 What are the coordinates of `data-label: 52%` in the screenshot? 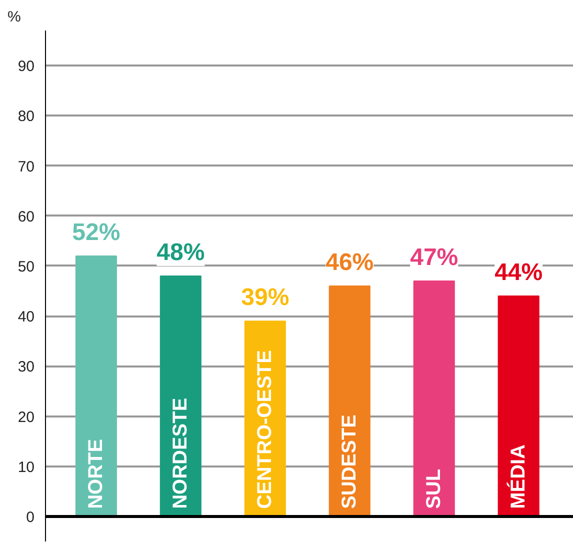 It's located at (96, 232).